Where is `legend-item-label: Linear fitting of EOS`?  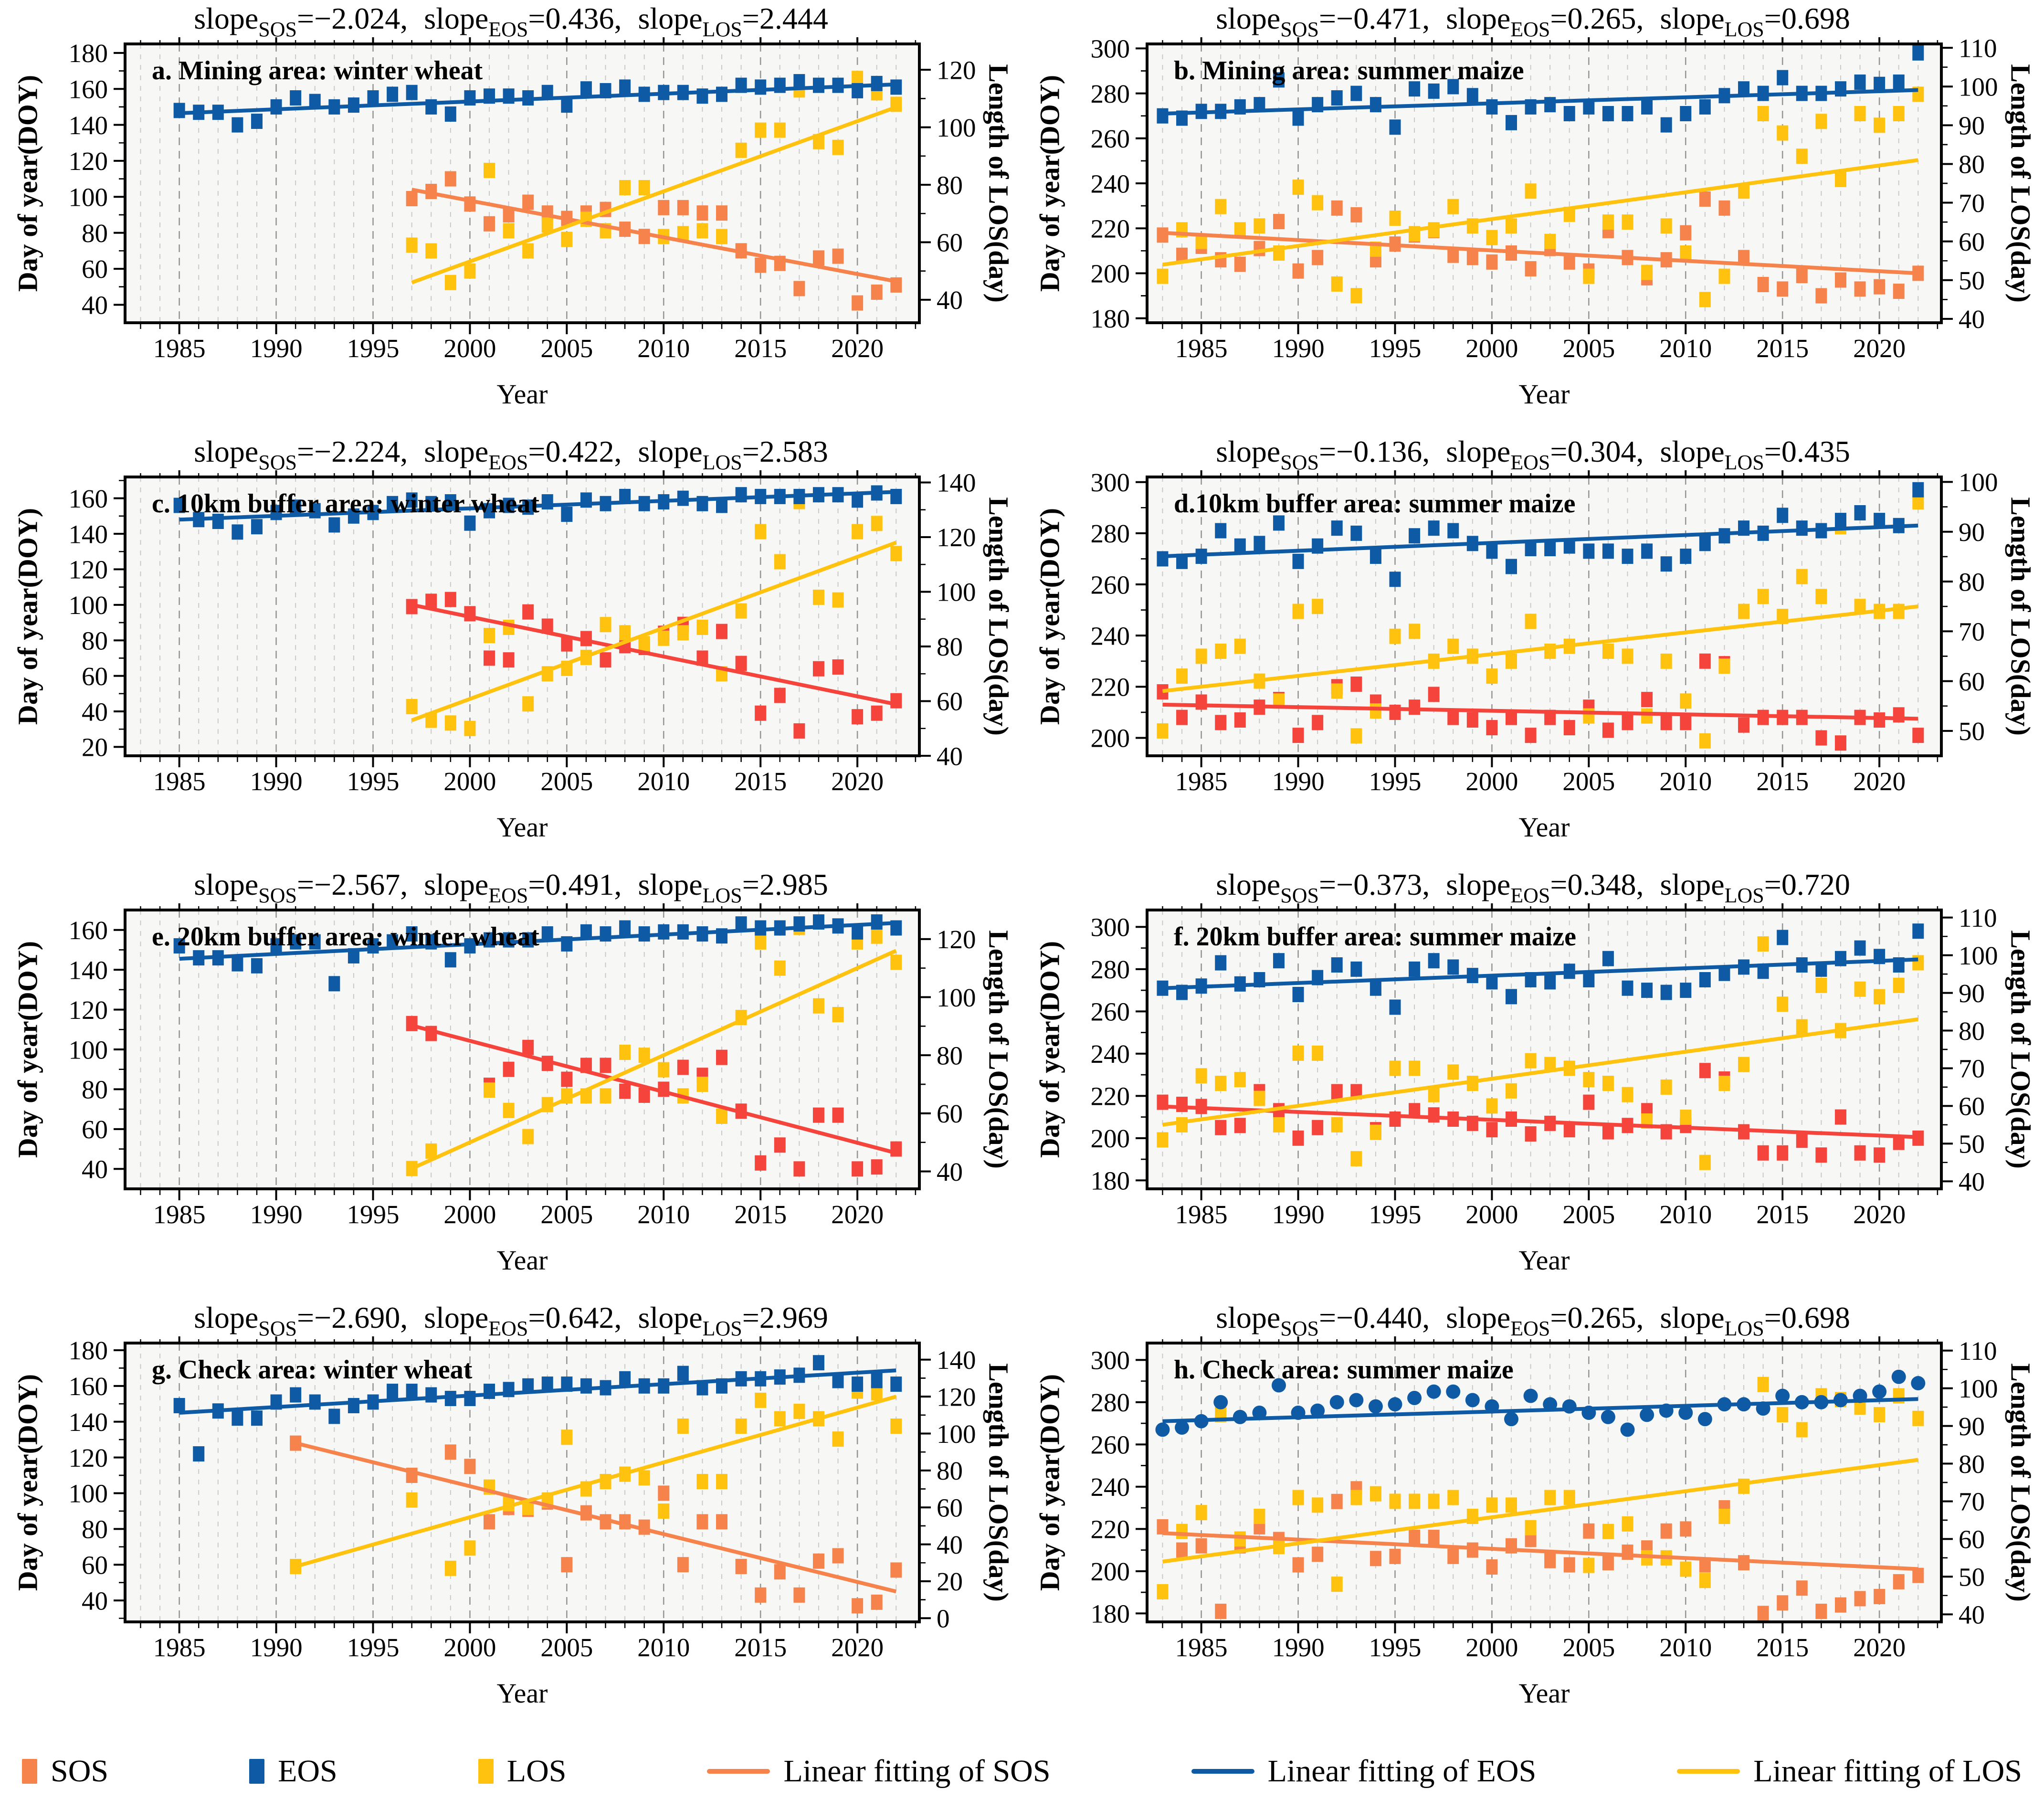
legend-item-label: Linear fitting of EOS is located at coordinates (1402, 1771).